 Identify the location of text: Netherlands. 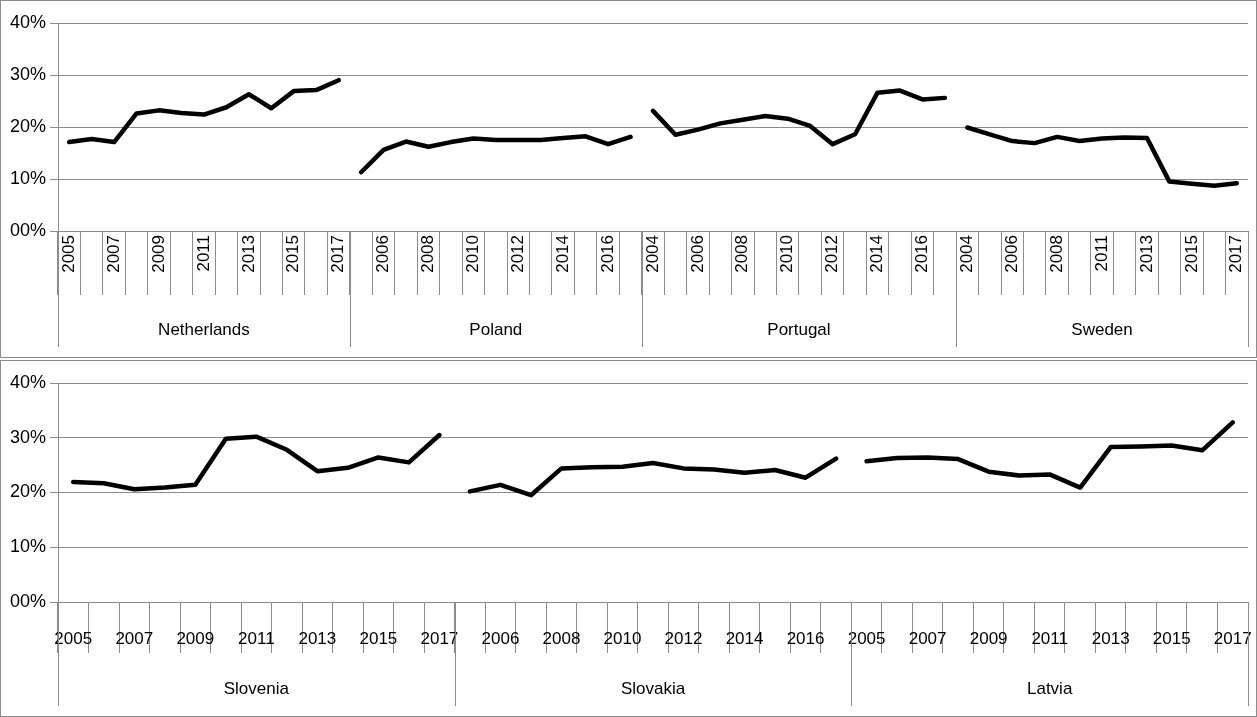
(204, 329).